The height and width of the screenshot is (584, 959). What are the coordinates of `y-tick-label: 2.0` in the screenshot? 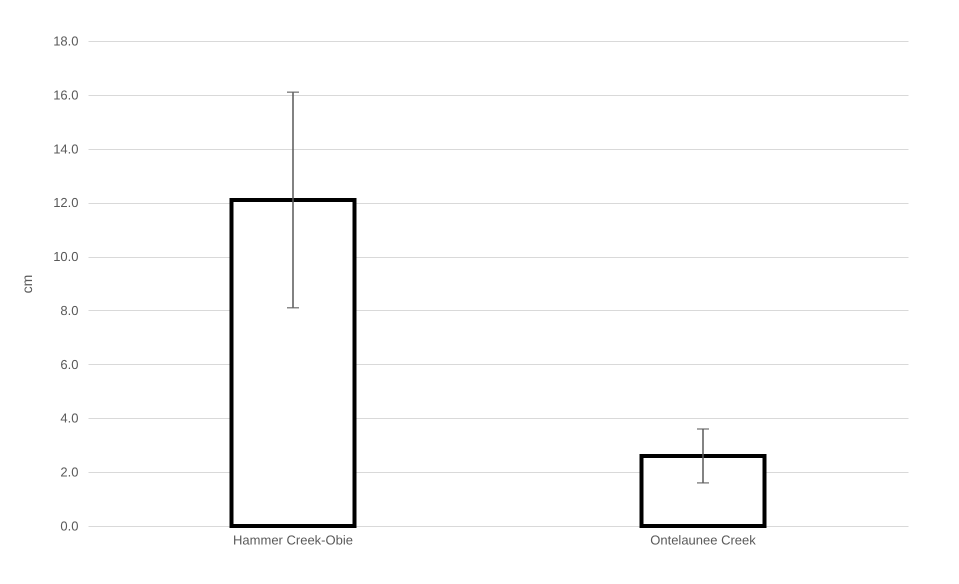 It's located at (69, 472).